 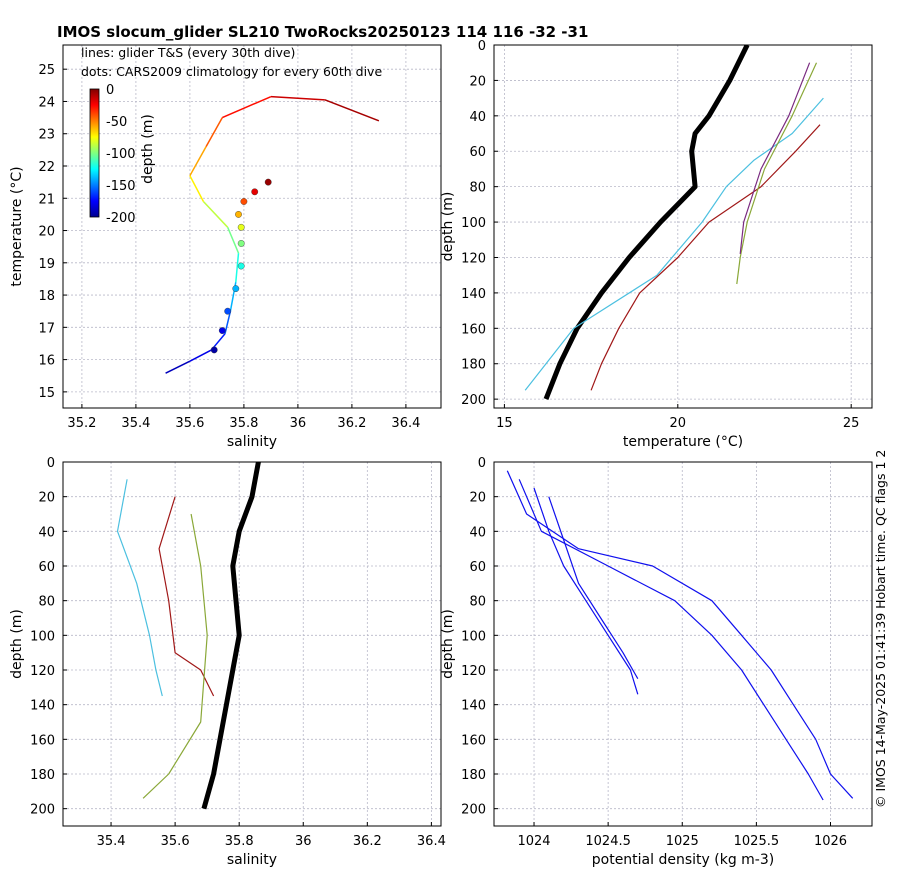 What do you see at coordinates (121, 218) in the screenshot?
I see `colorbar-tick-label: -200` at bounding box center [121, 218].